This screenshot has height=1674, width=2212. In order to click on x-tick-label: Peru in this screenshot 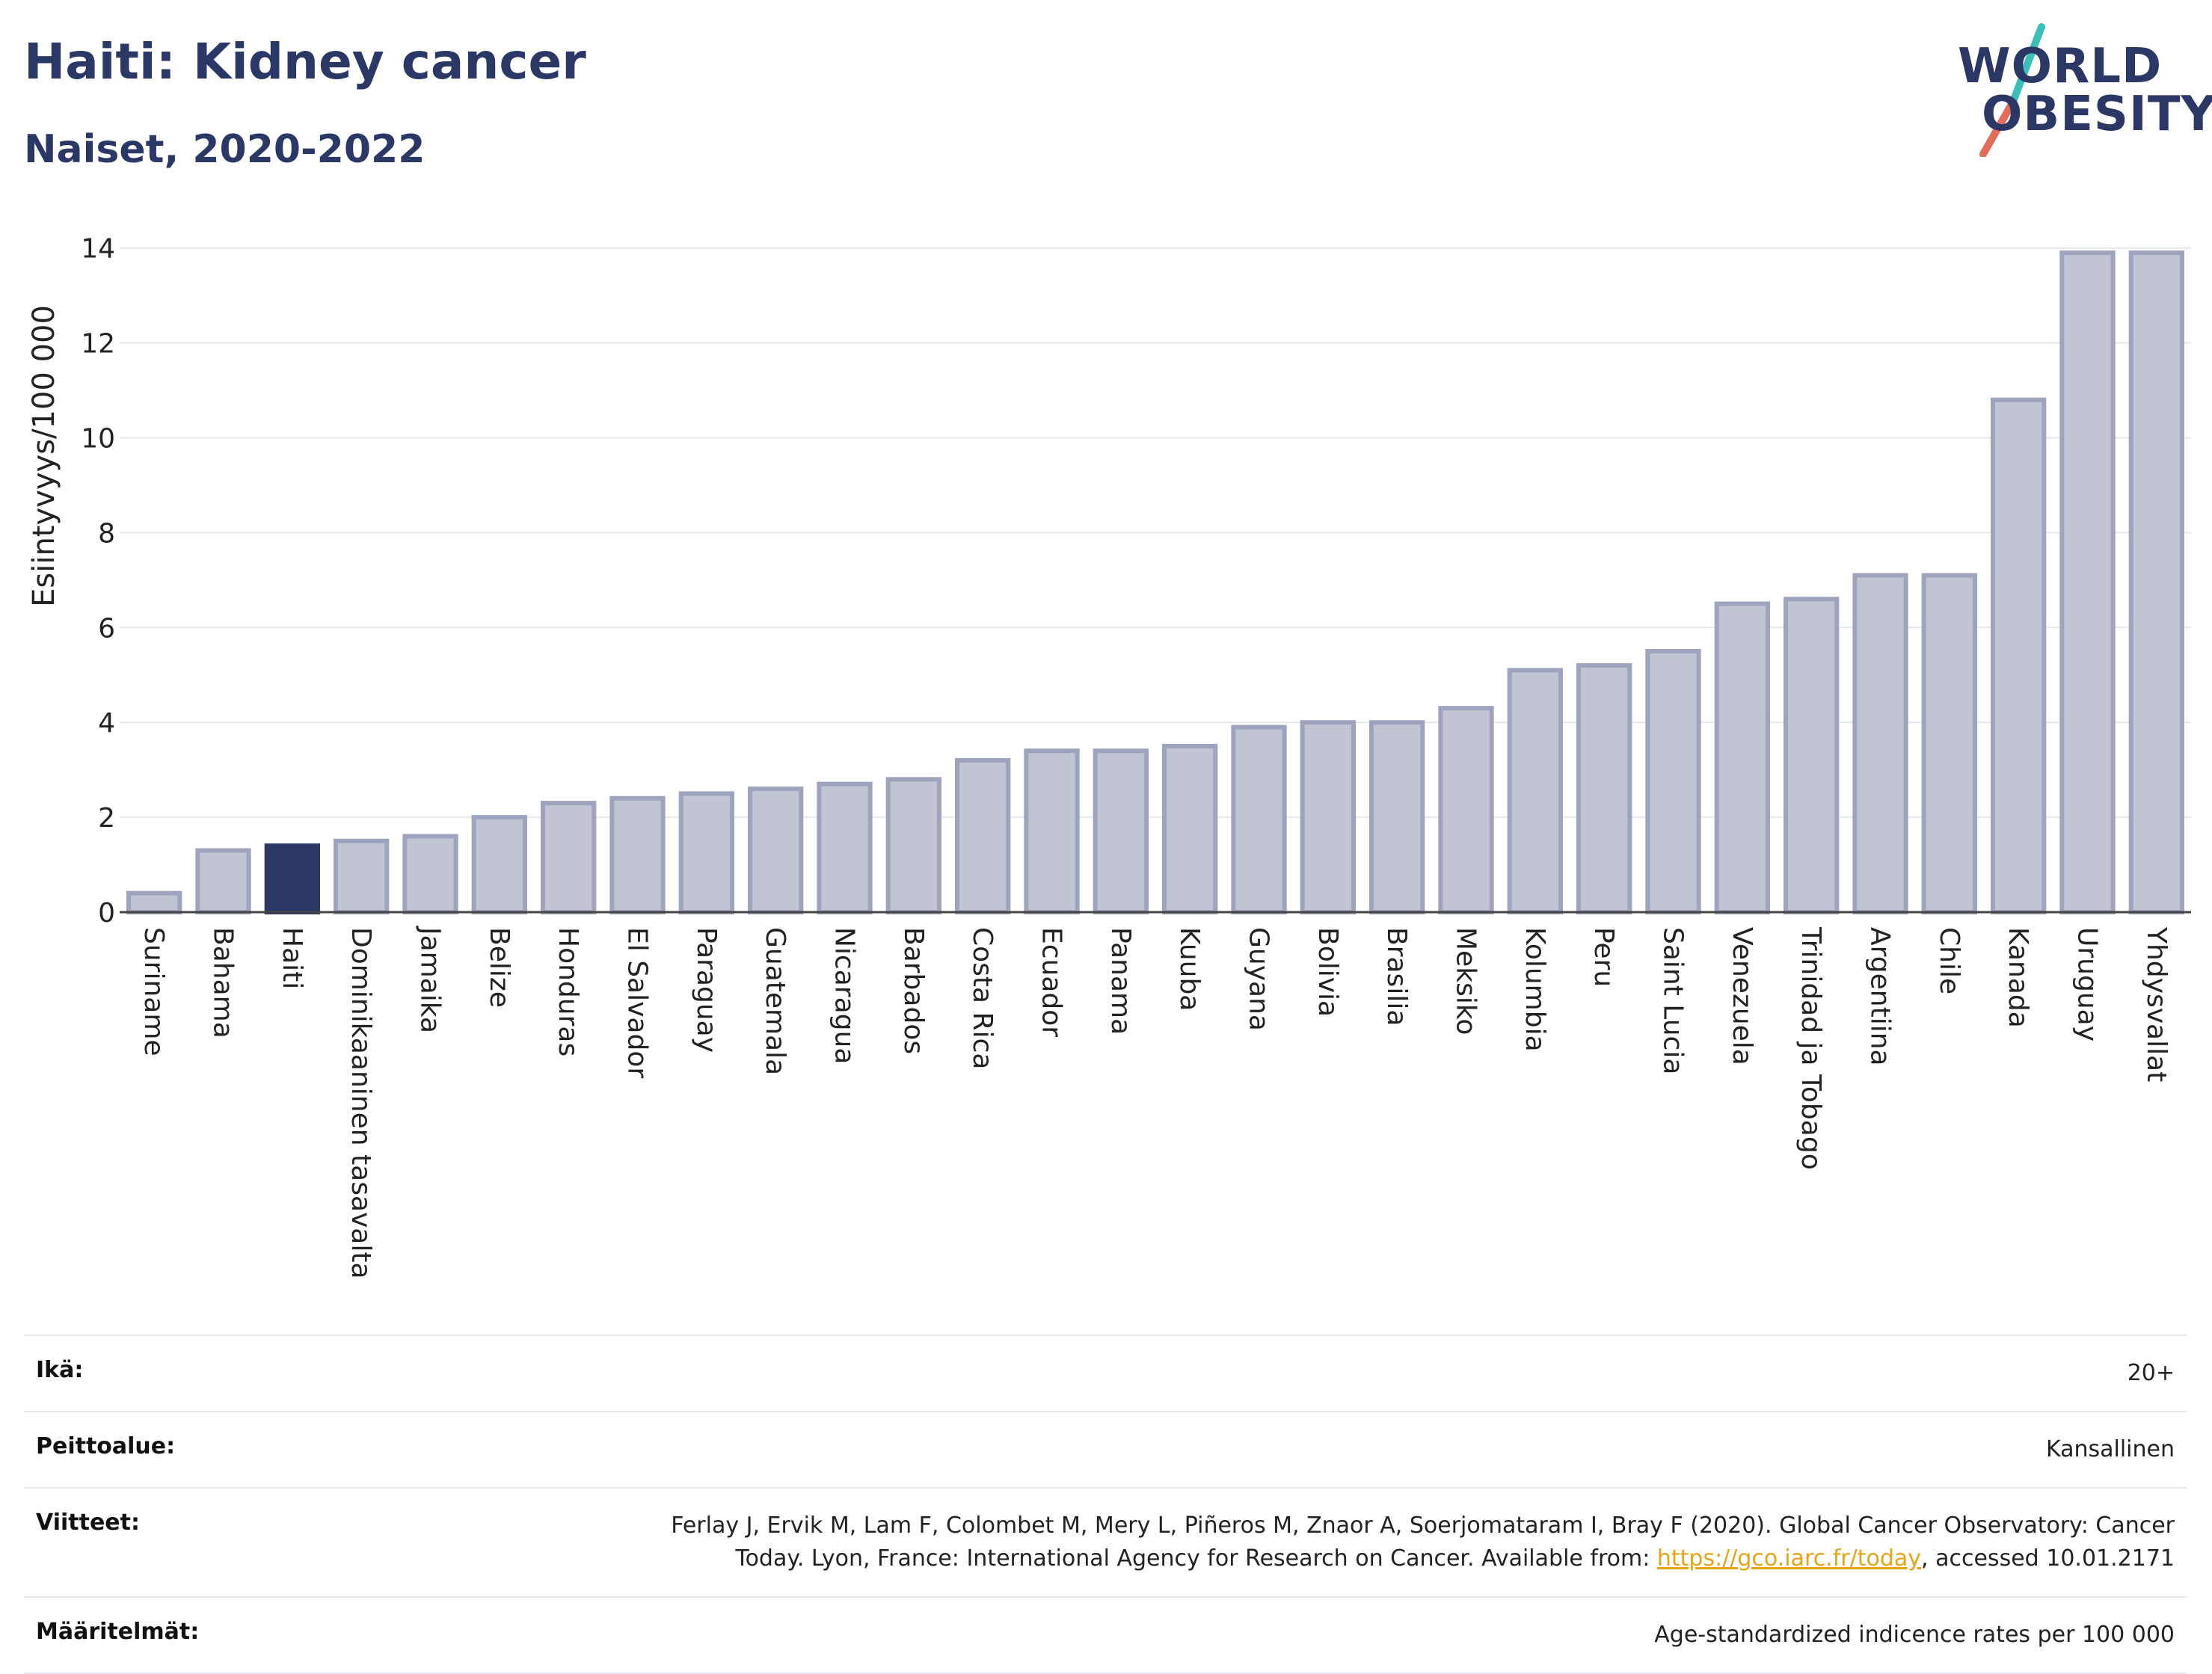, I will do `click(1603, 957)`.